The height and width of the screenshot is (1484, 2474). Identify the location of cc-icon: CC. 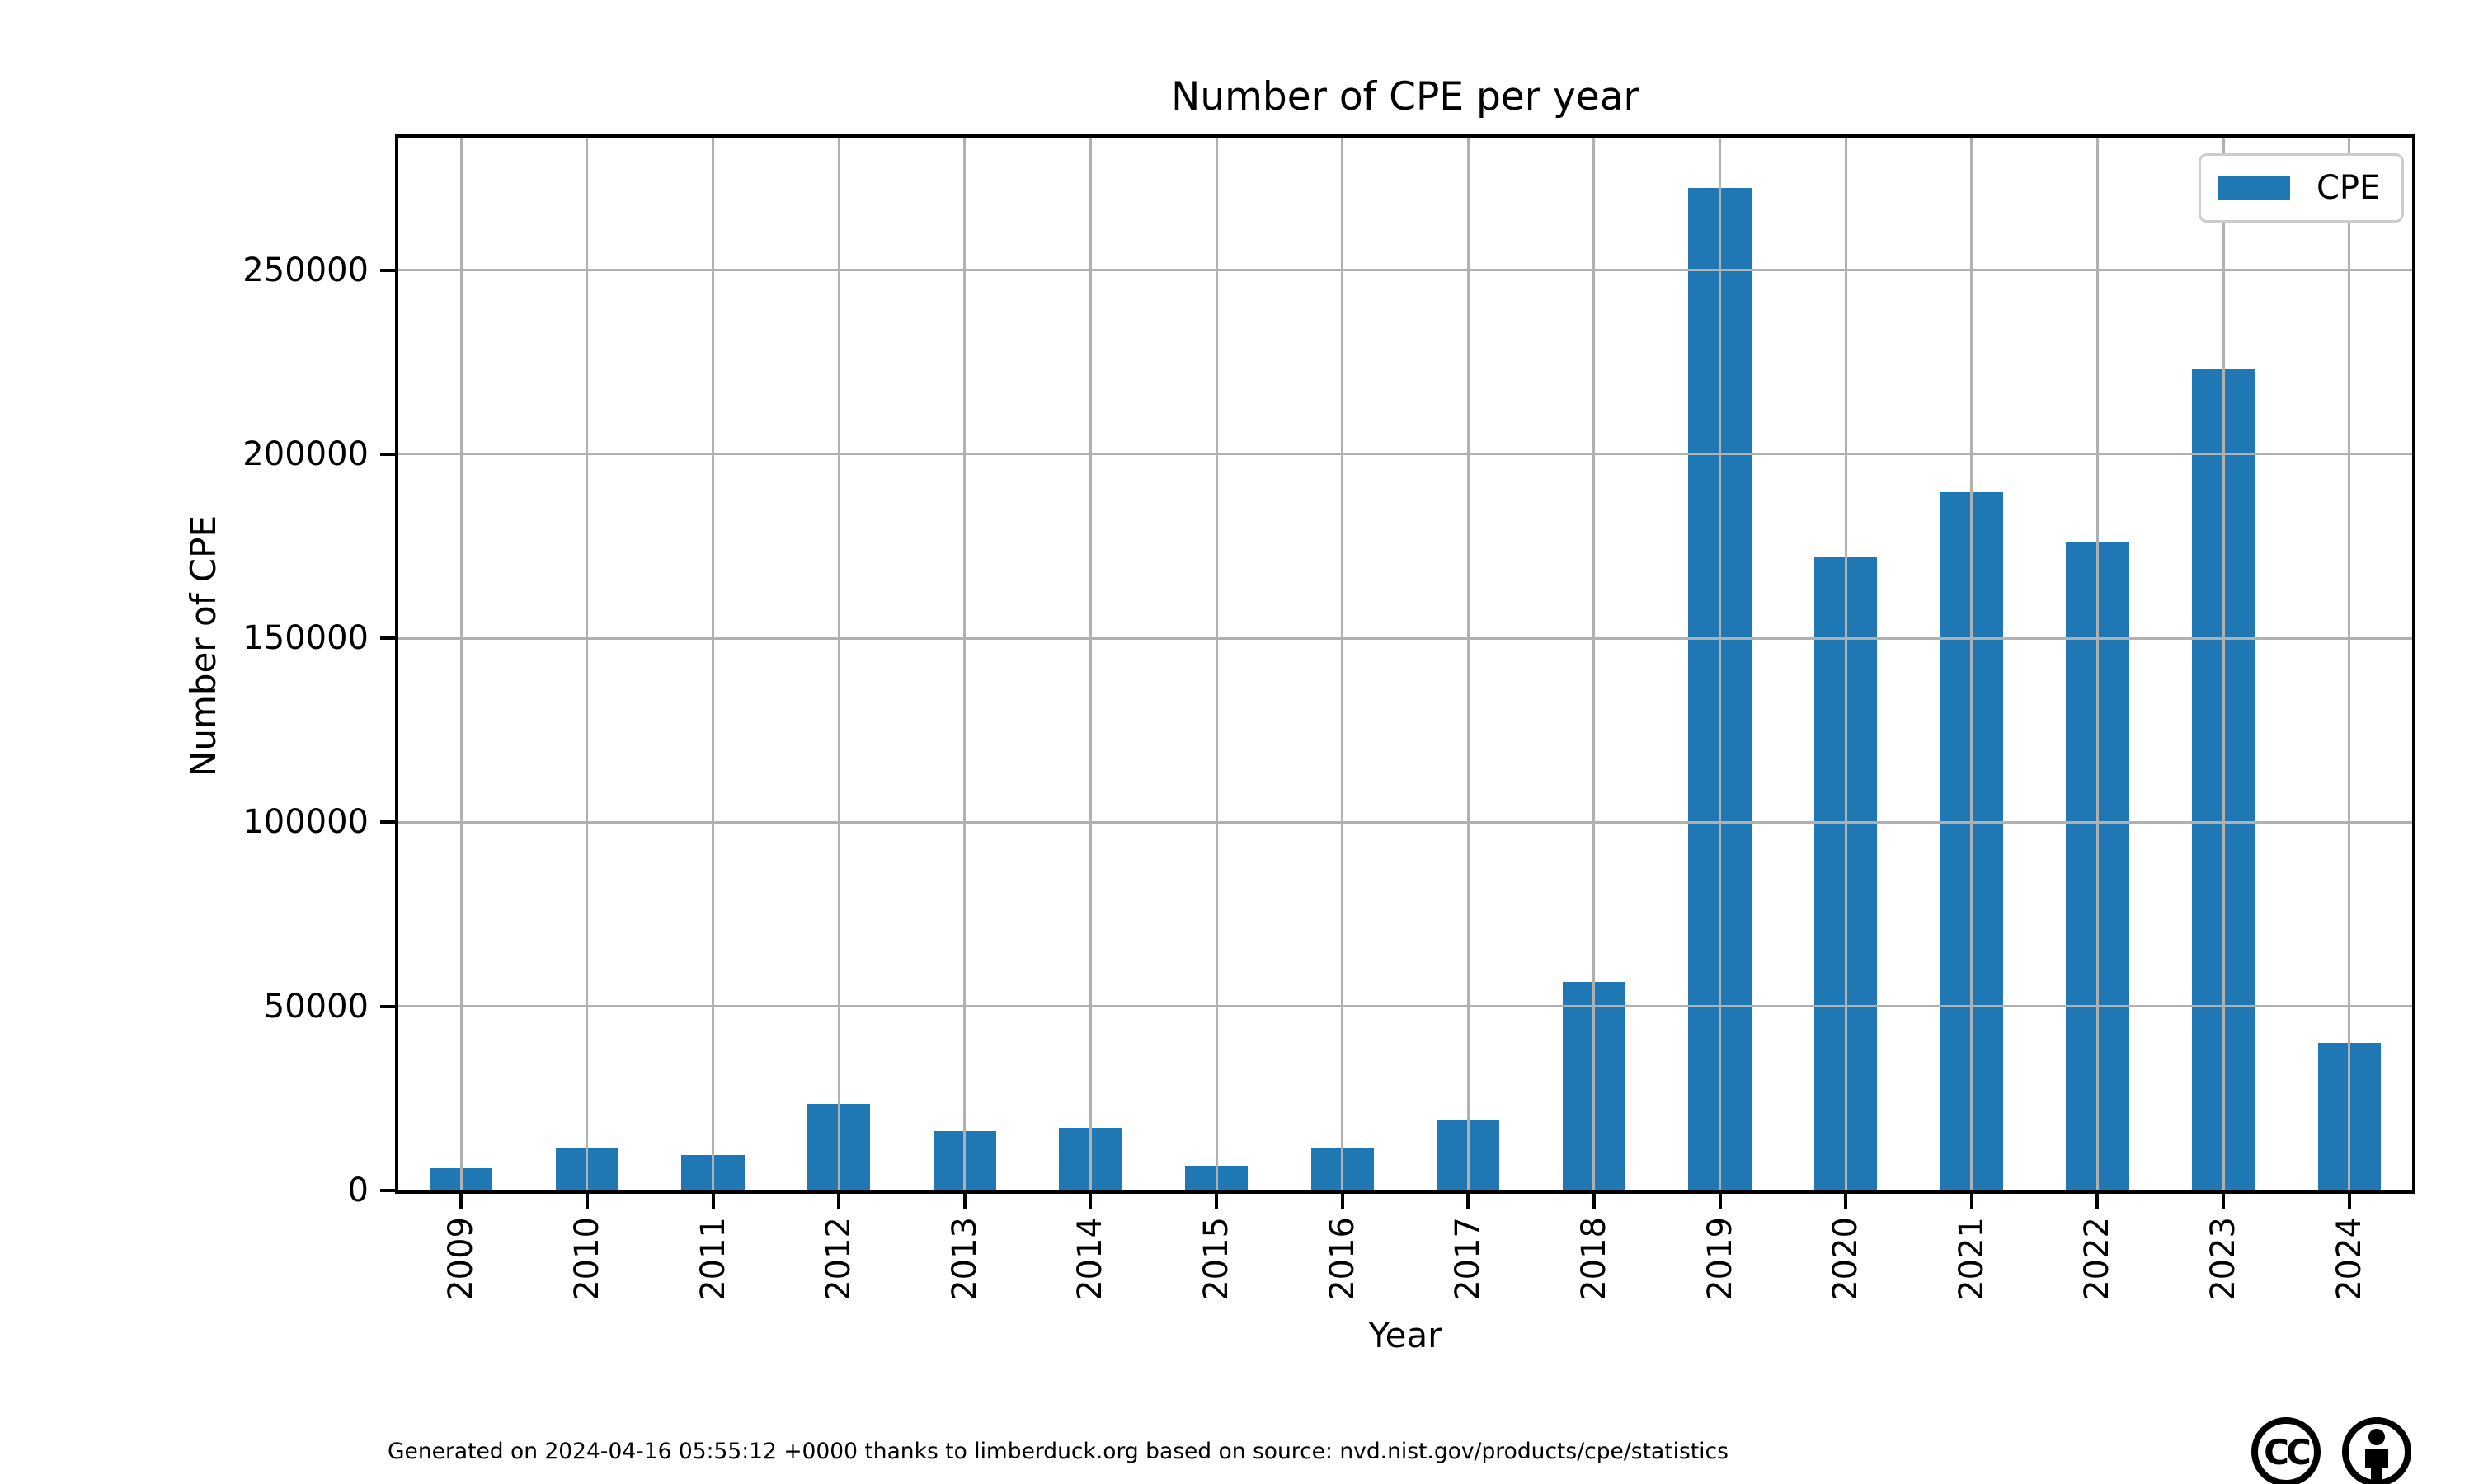
(2286, 1450).